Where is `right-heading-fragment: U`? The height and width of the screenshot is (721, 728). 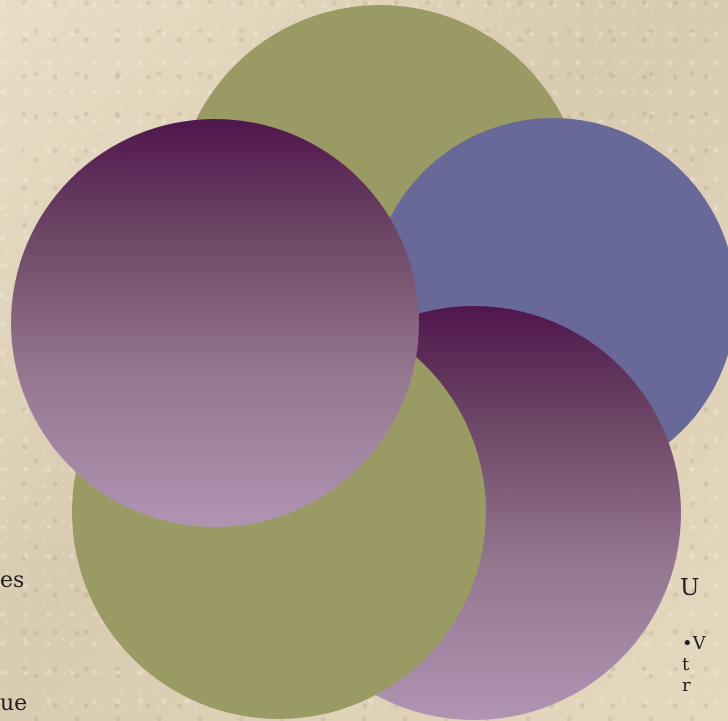 right-heading-fragment: U is located at coordinates (690, 588).